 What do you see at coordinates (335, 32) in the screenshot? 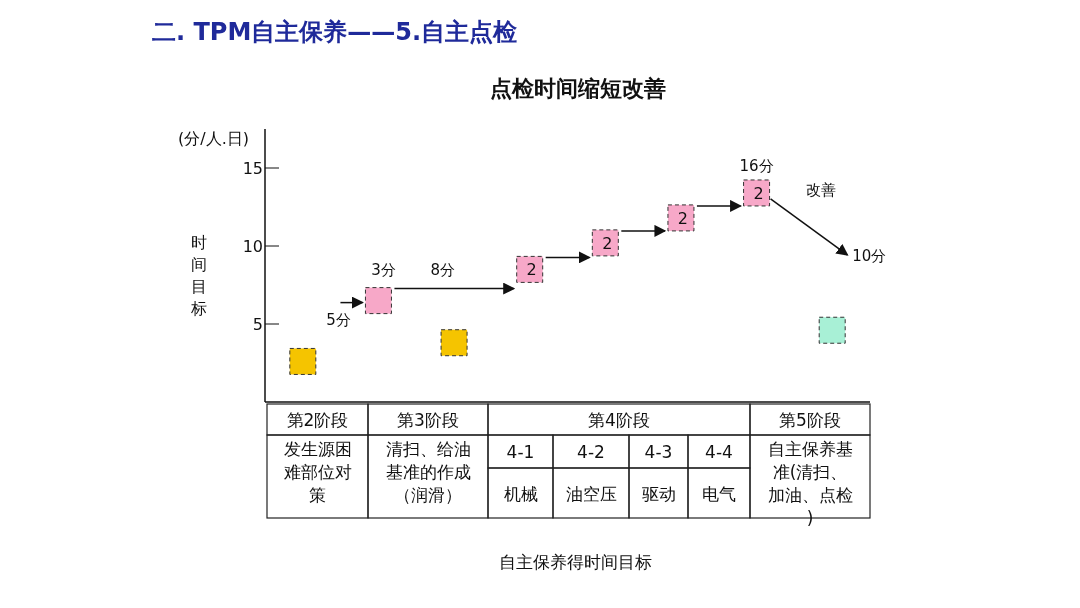
I see `chart-title: 二. TPM自主保养——5.自主点检` at bounding box center [335, 32].